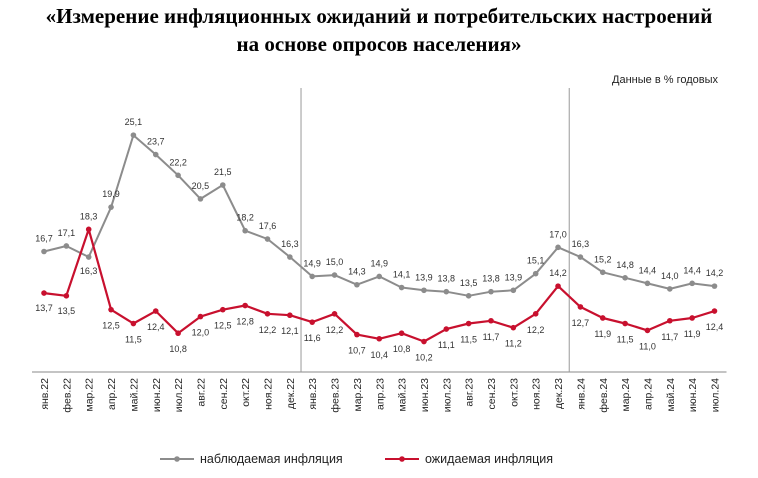 This screenshot has height=478, width=758. Describe the element at coordinates (469, 283) in the screenshot. I see `data-label-observed: 13,5` at that location.